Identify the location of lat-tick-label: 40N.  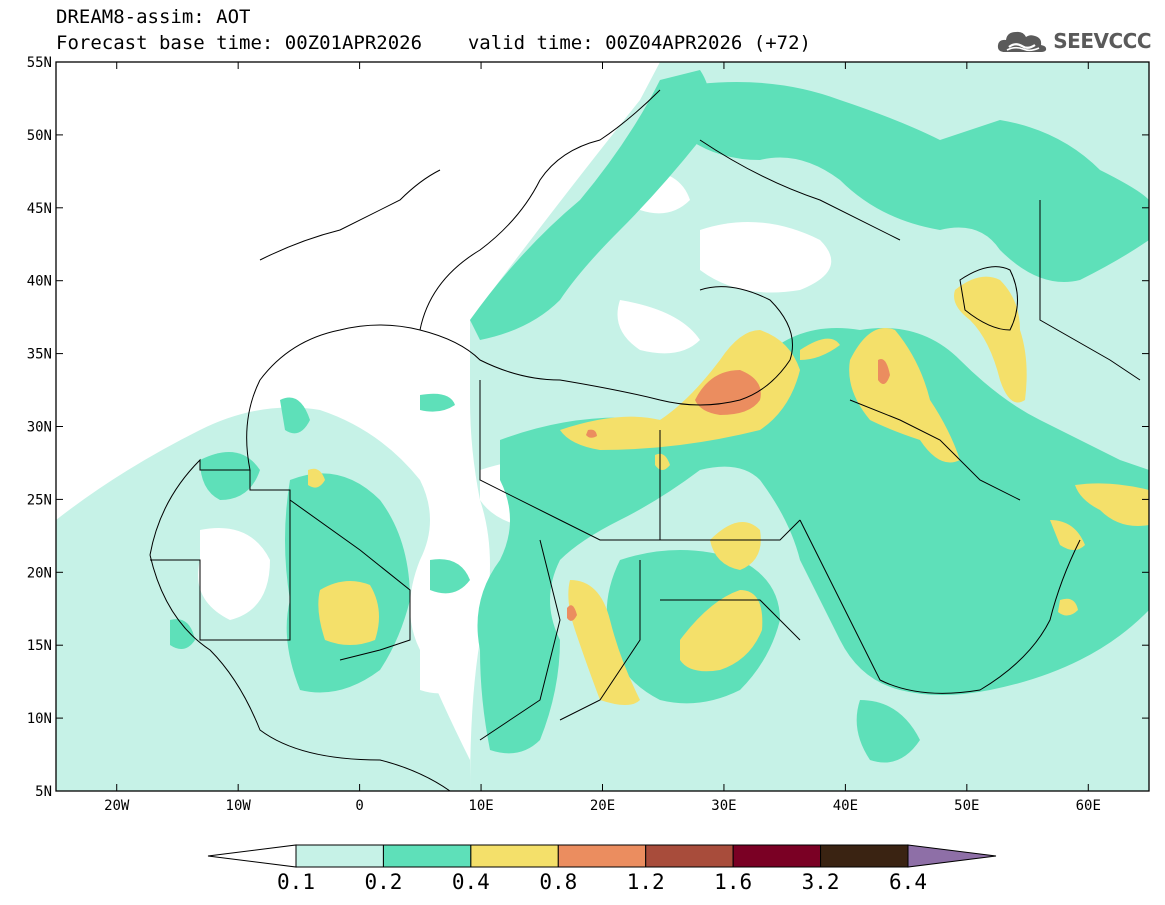
(39, 282).